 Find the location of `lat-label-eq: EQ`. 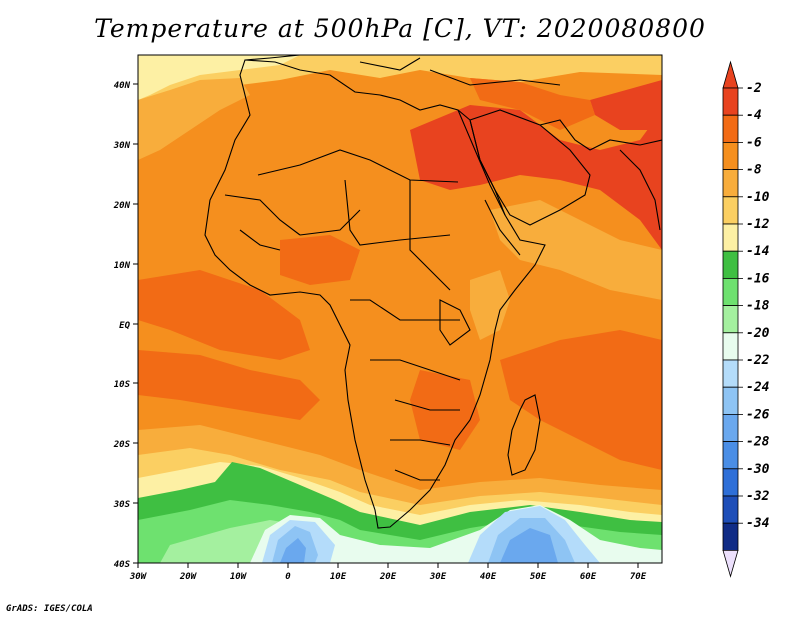

lat-label-eq: EQ is located at coordinates (124, 326).